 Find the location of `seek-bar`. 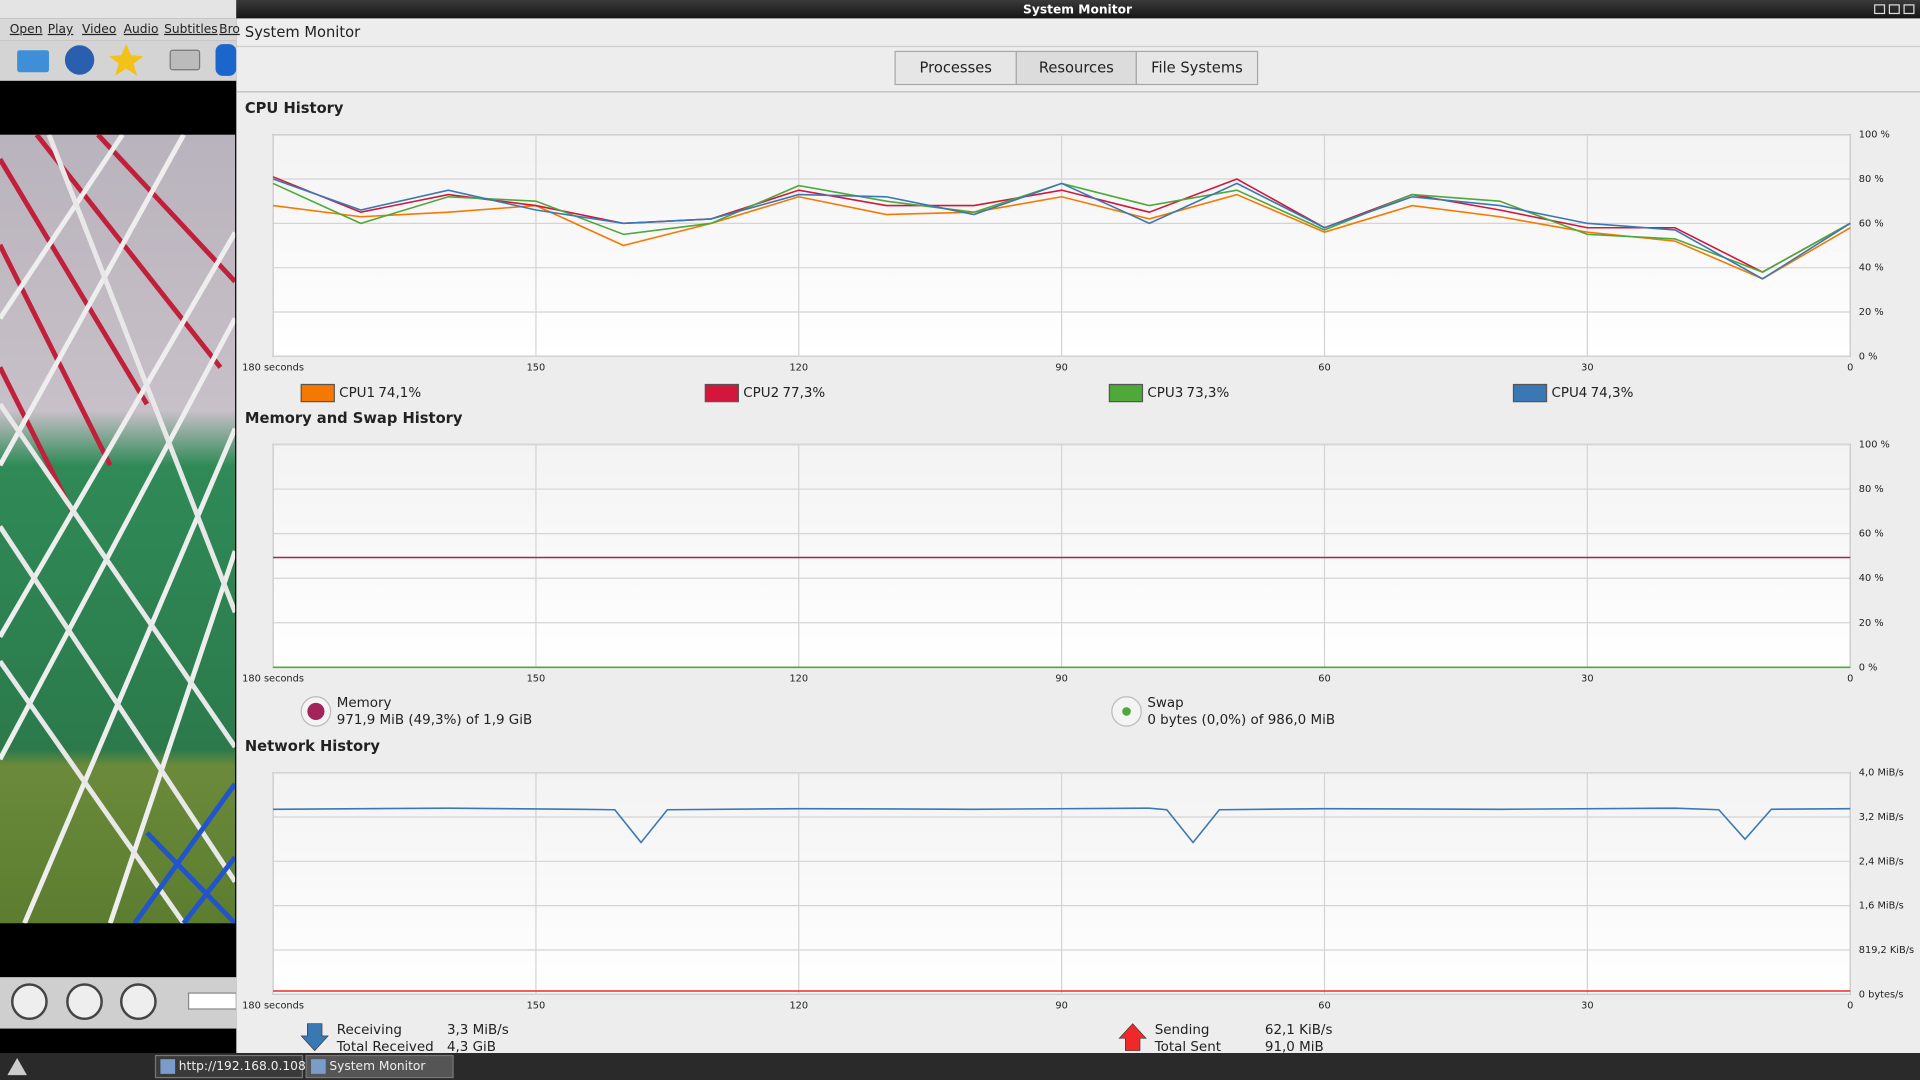

seek-bar is located at coordinates (212, 1001).